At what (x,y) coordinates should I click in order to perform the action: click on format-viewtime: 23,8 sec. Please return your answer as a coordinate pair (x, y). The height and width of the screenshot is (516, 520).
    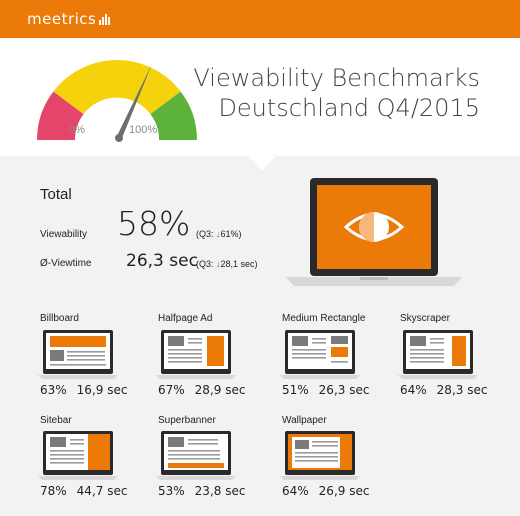
    Looking at the image, I should click on (220, 491).